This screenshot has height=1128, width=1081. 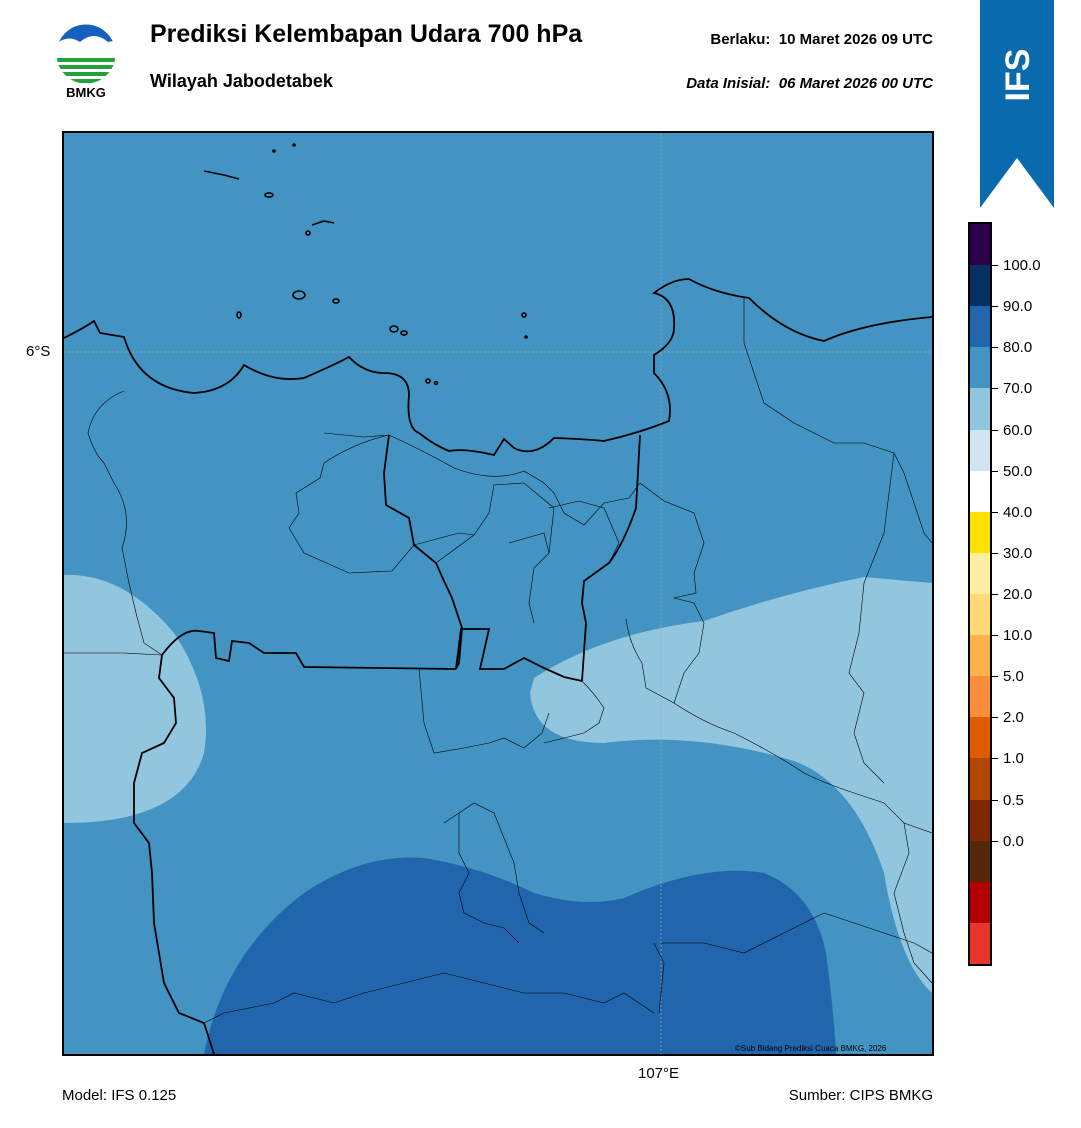 What do you see at coordinates (1013, 718) in the screenshot?
I see `colorbar-tick-label: 2.0` at bounding box center [1013, 718].